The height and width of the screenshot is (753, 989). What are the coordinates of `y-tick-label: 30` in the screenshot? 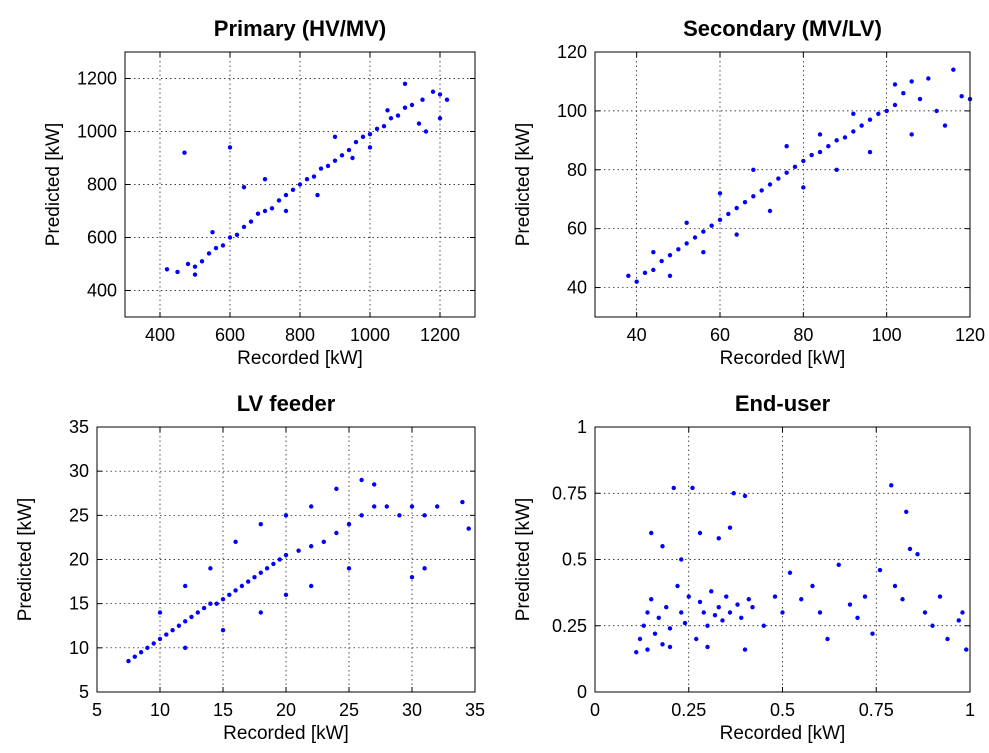 It's located at (79, 471).